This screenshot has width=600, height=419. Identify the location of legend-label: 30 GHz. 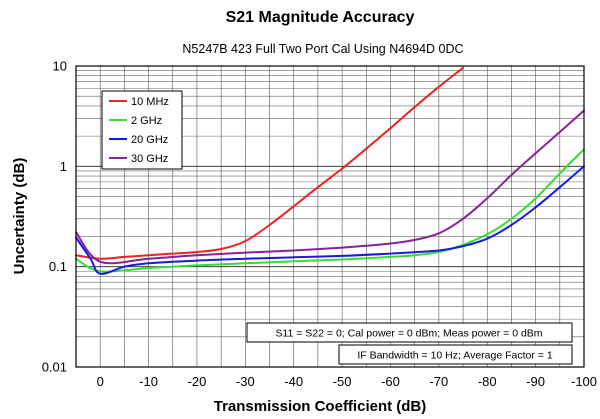
(149, 159).